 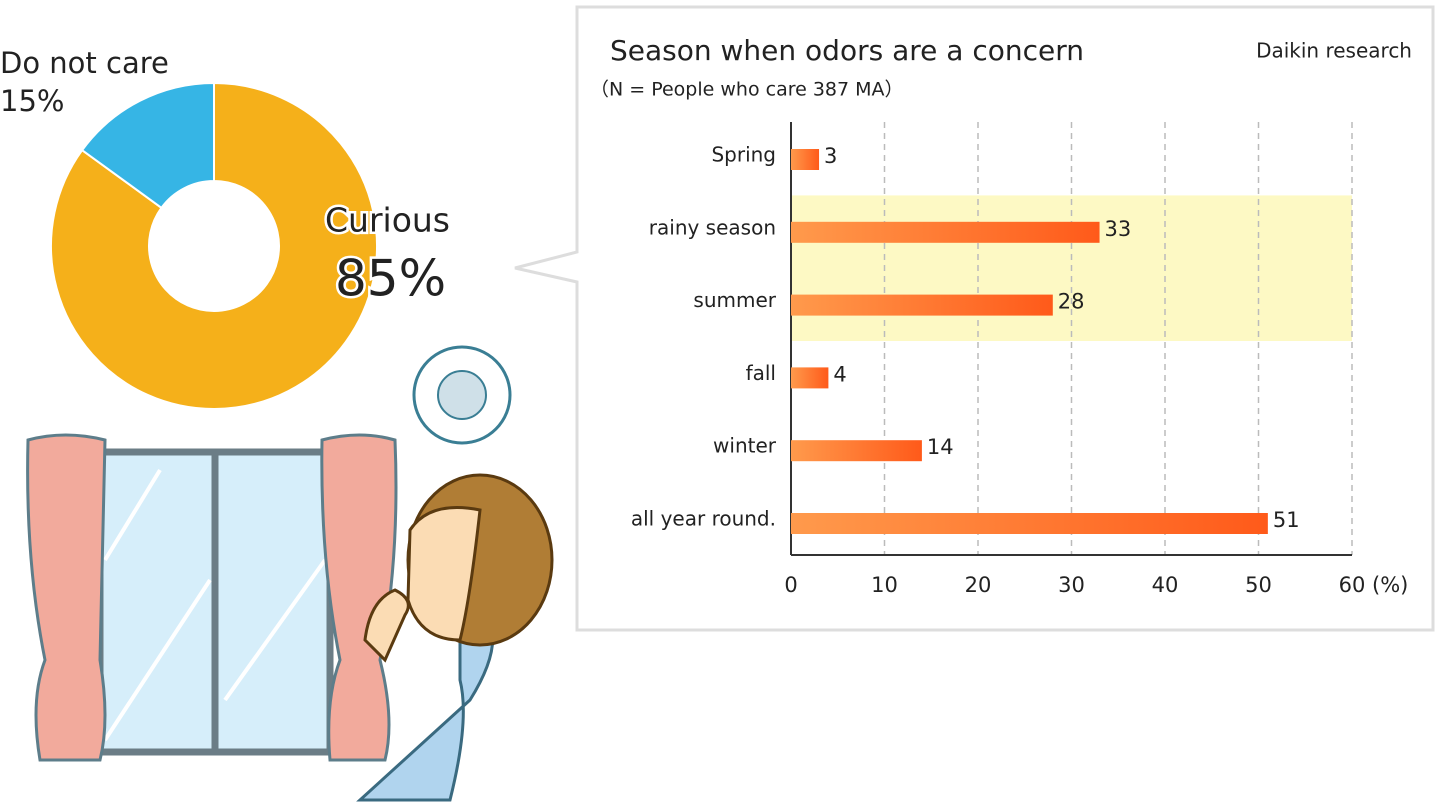 What do you see at coordinates (747, 90) in the screenshot?
I see `chart-subtitle: （N = People who care 387 MA）` at bounding box center [747, 90].